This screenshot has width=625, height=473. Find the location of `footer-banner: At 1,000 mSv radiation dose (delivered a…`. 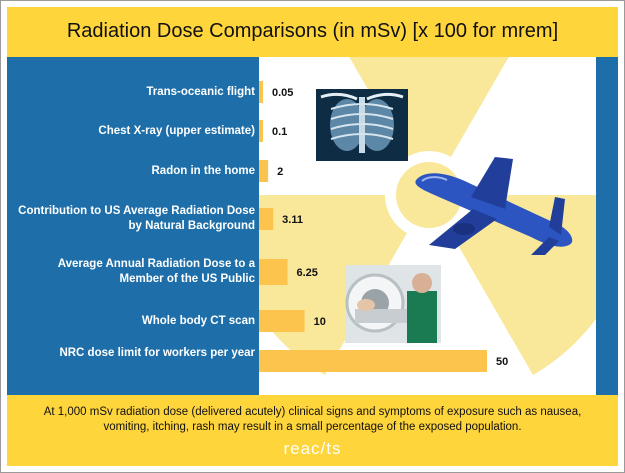

footer-banner: At 1,000 mSv radiation dose (delivered a… is located at coordinates (312, 430).